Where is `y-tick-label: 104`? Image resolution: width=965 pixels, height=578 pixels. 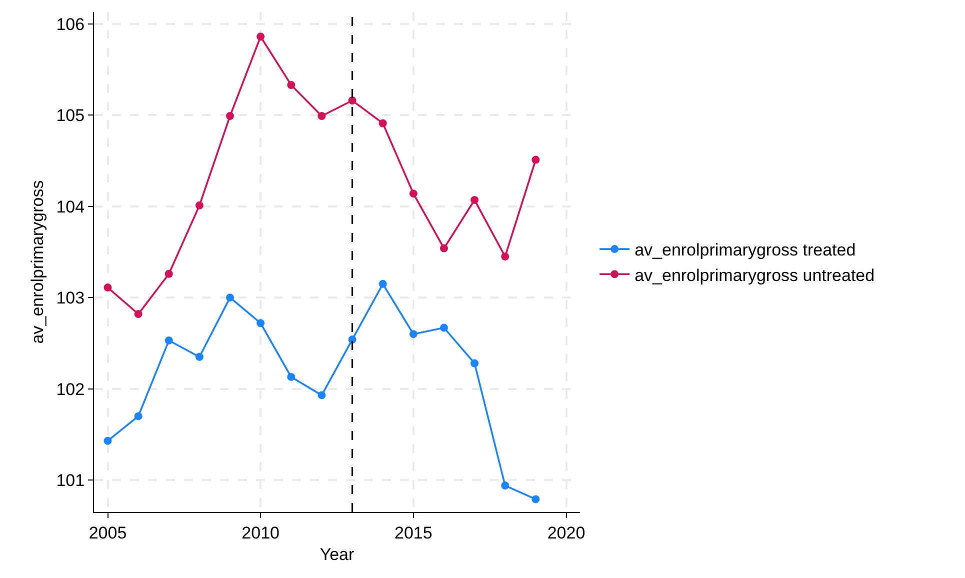 y-tick-label: 104 is located at coordinates (70, 206).